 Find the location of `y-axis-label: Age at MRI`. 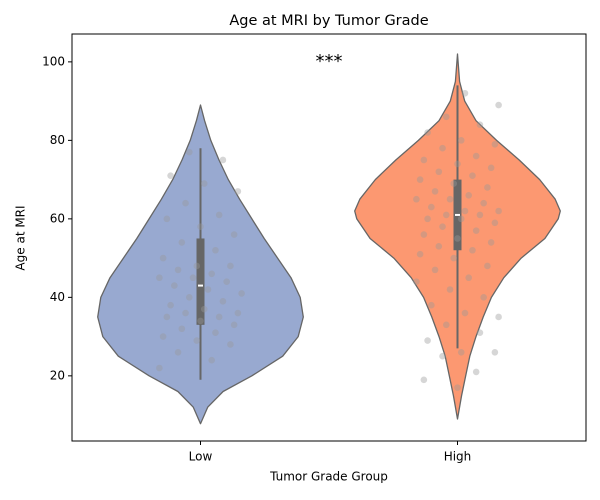

y-axis-label: Age at MRI is located at coordinates (21, 237).